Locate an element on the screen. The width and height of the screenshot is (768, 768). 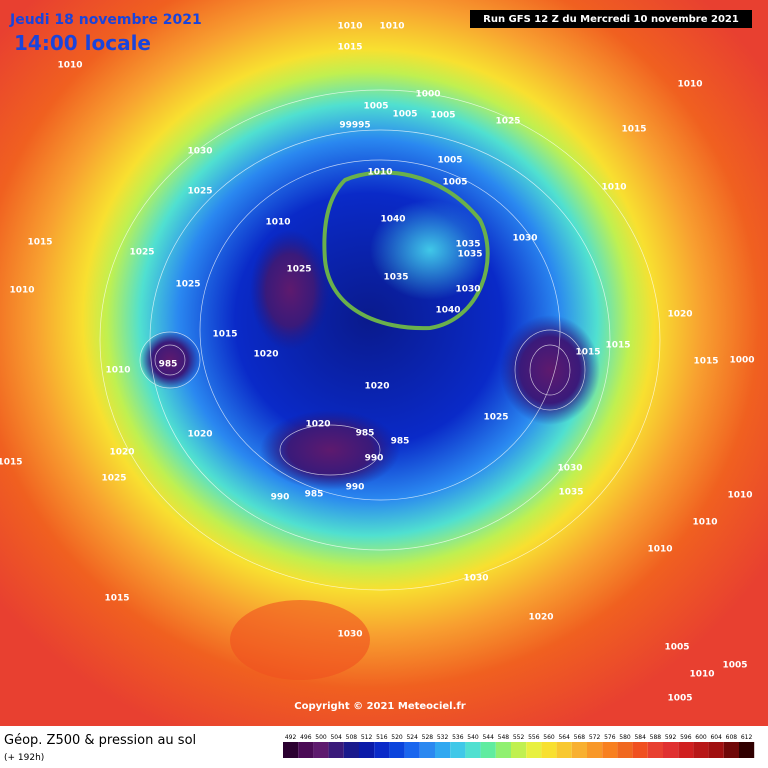
scale-label: 604 is located at coordinates (716, 737).